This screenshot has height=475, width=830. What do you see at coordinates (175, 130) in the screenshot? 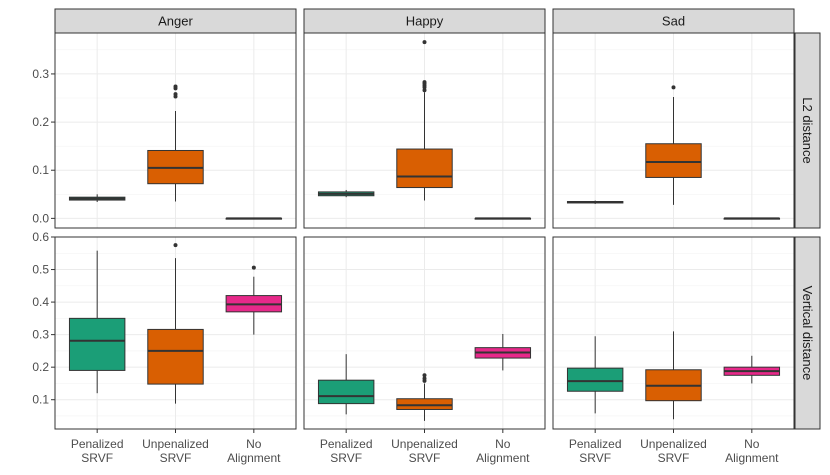
I see `panel-anger-l2-distance-border` at bounding box center [175, 130].